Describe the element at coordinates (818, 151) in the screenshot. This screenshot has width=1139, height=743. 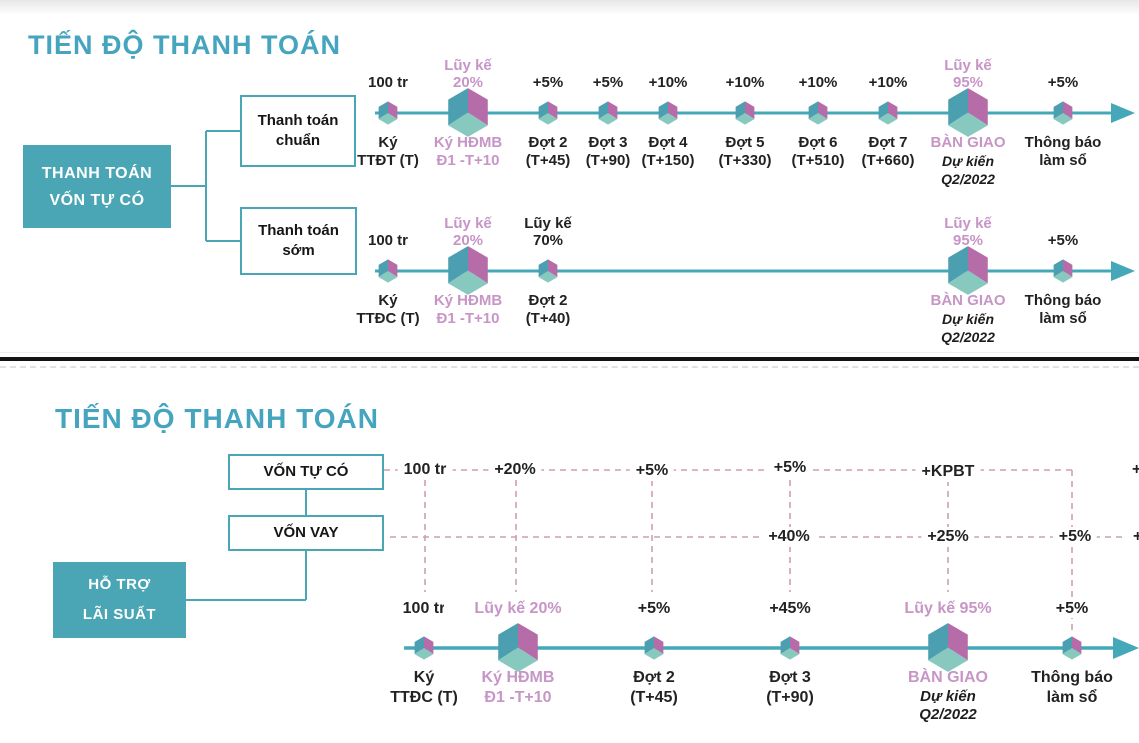
I see `milestone-label: Đợt 6 (T+510)` at that location.